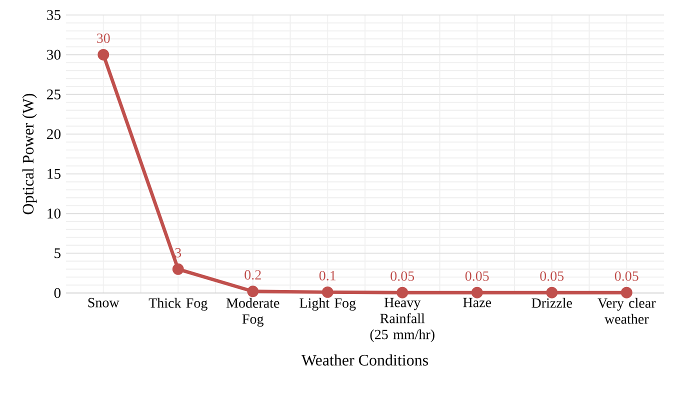 Image resolution: width=684 pixels, height=413 pixels. Describe the element at coordinates (178, 253) in the screenshot. I see `data-label: 3` at that location.